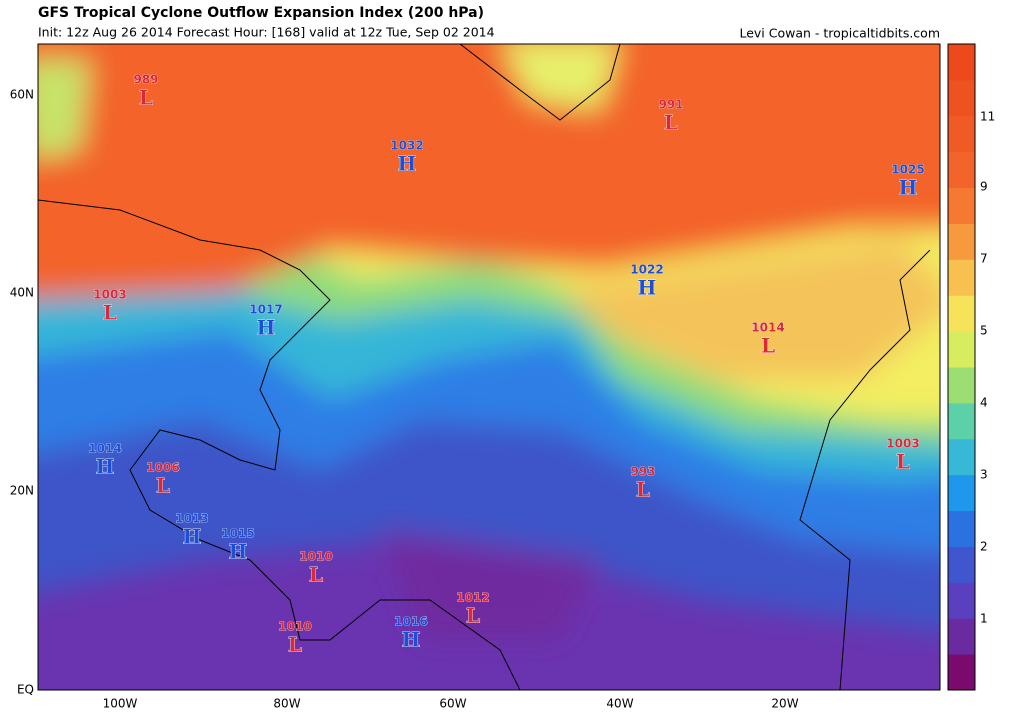 This screenshot has width=1024, height=720. What do you see at coordinates (984, 259) in the screenshot?
I see `colorbar-label: 7` at bounding box center [984, 259].